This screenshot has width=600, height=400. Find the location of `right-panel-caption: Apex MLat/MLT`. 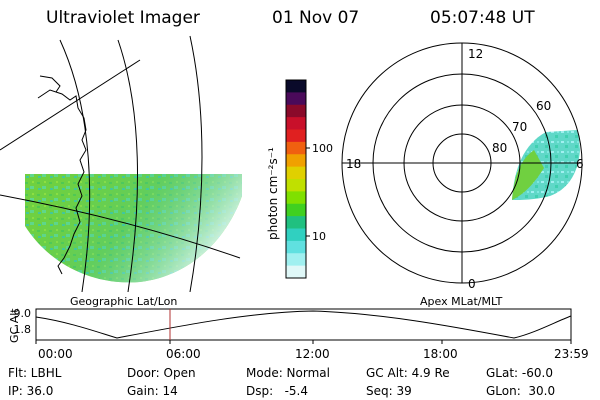

right-panel-caption: Apex MLat/MLT is located at coordinates (461, 301).